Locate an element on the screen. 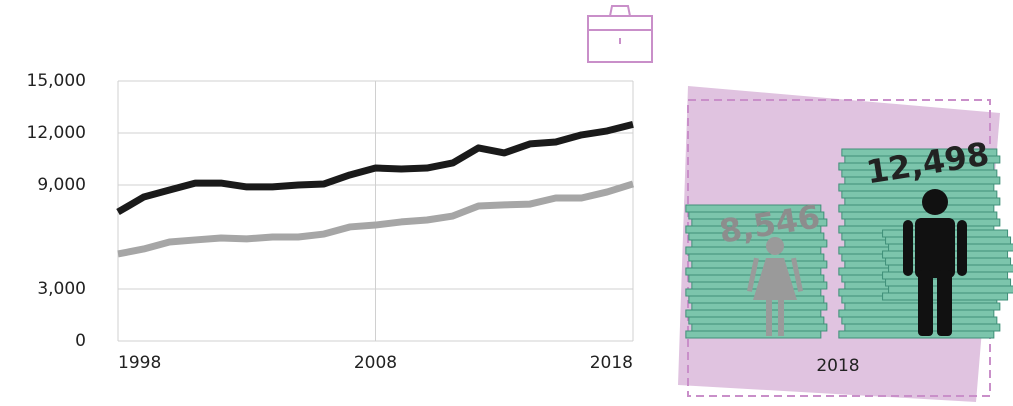 Image resolution: width=1013 pixels, height=406 pixels. y-tick-label: 0 is located at coordinates (80, 341).